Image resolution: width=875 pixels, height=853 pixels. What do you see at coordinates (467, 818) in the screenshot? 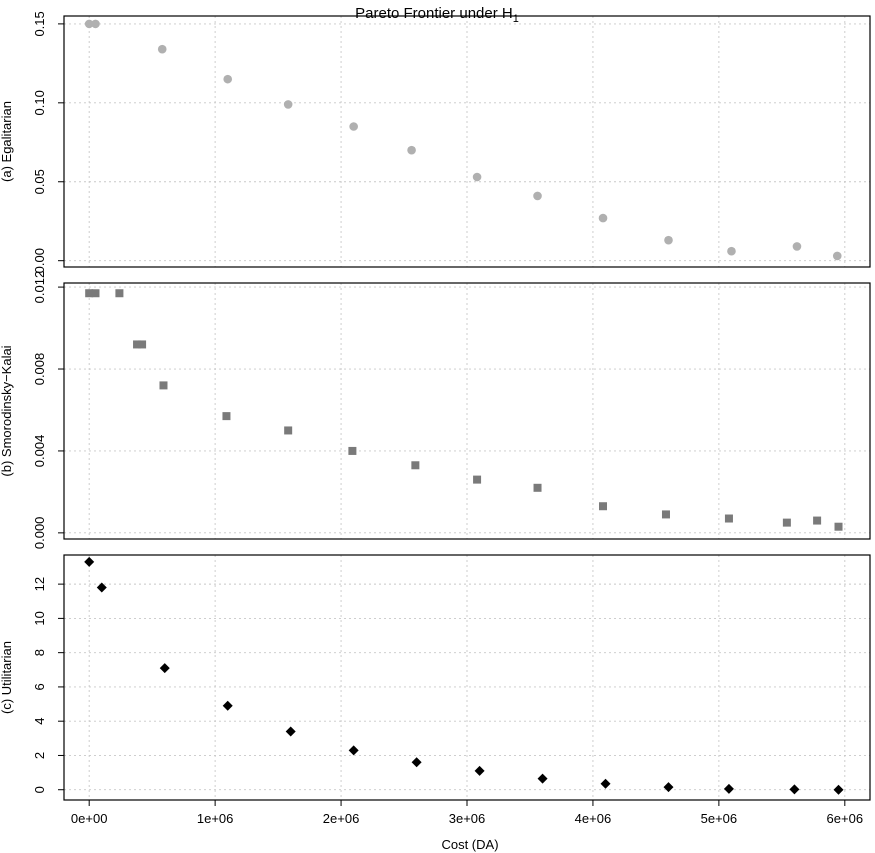
I see `x-tick-label: 3e+06` at bounding box center [467, 818].